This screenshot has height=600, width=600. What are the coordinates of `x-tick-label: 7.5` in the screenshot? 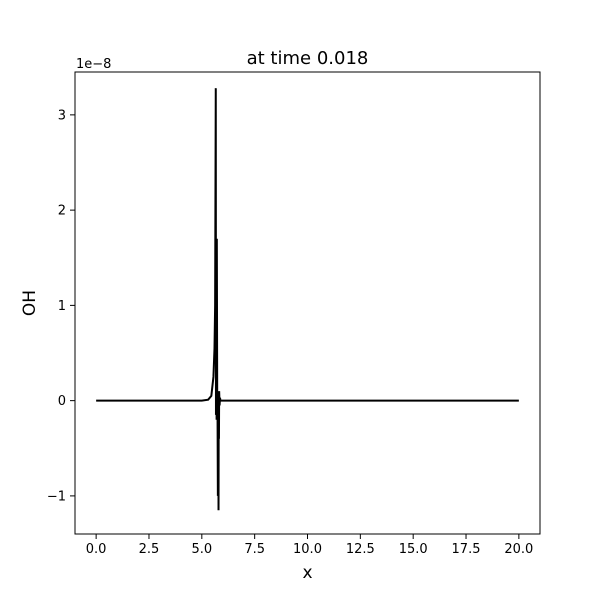 It's located at (254, 549).